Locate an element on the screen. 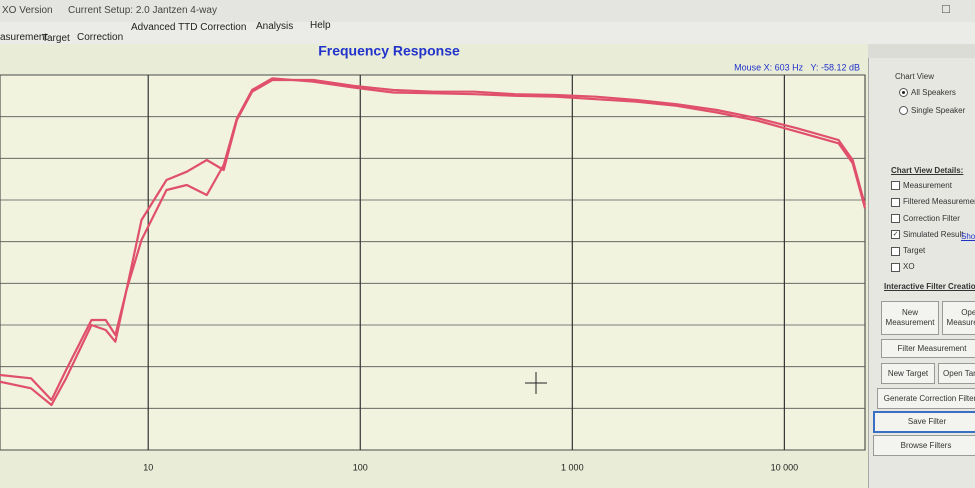 This screenshot has height=488, width=975. checkbox-option: Filtered Measurement is located at coordinates (933, 205).